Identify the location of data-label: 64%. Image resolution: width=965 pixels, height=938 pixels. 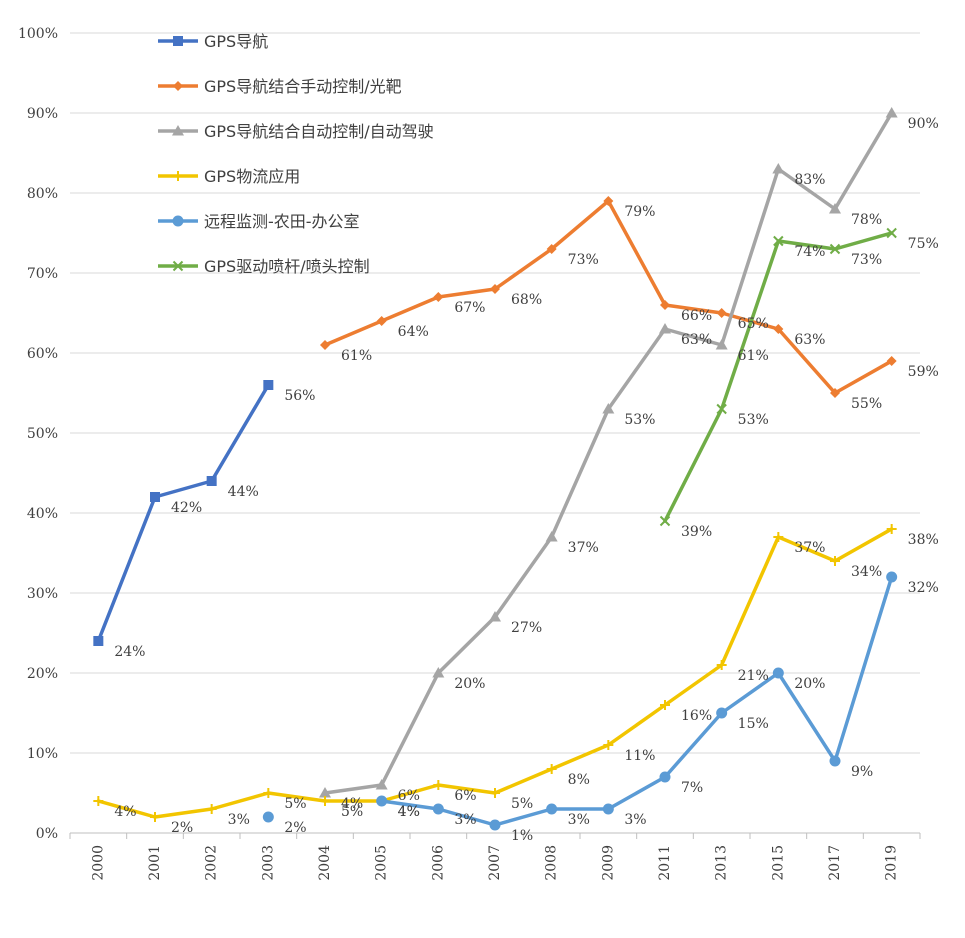
(413, 332).